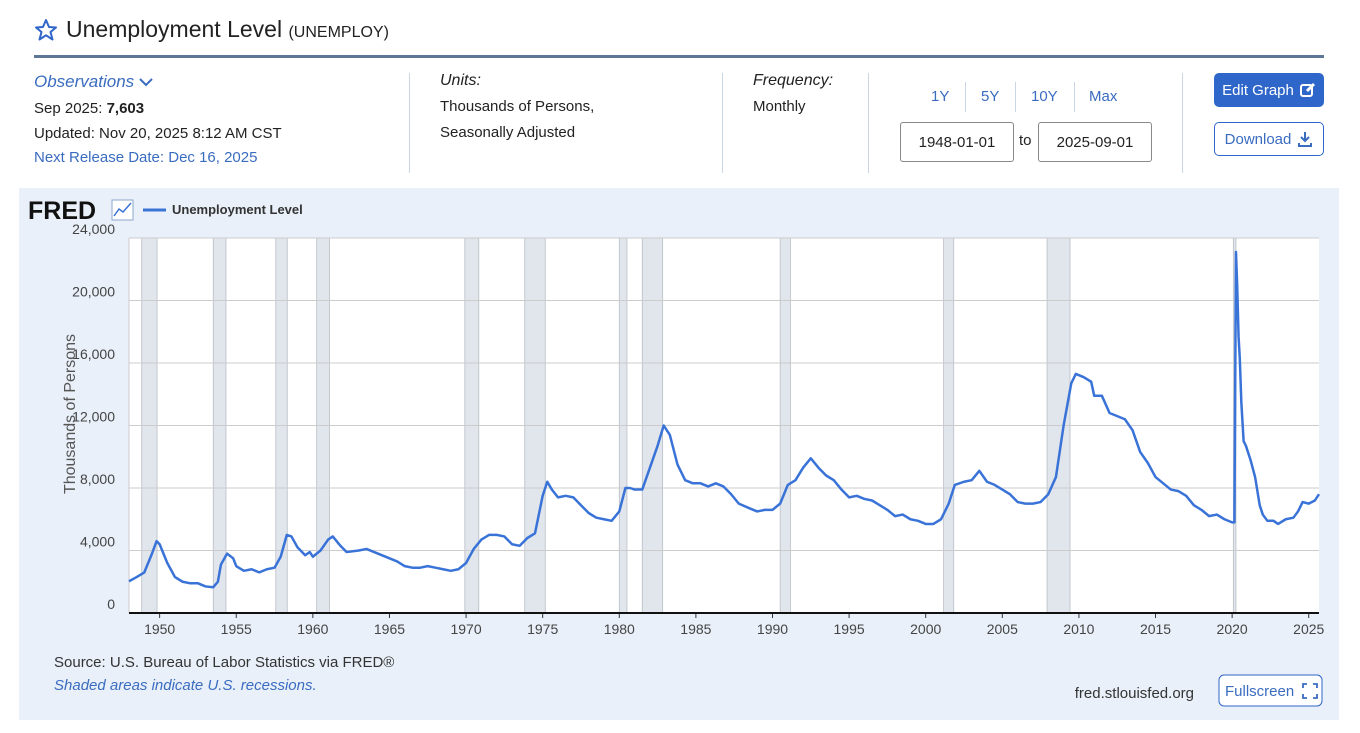 This screenshot has height=733, width=1360. Describe the element at coordinates (111, 604) in the screenshot. I see `y-tick-label: 0` at that location.